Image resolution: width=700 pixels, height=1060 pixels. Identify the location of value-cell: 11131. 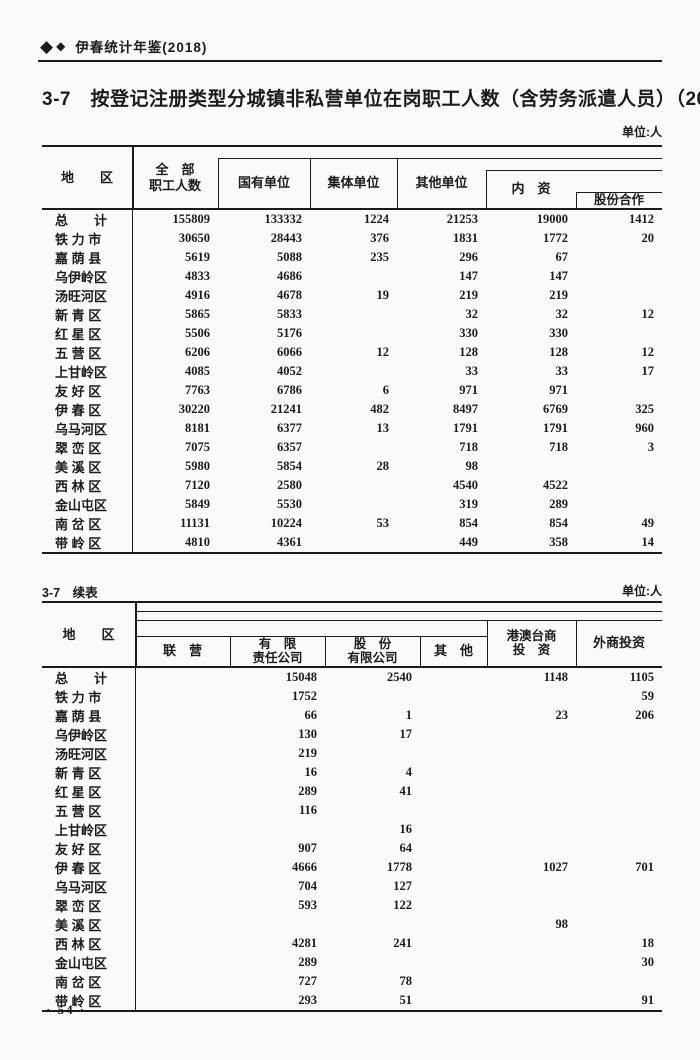
(195, 523).